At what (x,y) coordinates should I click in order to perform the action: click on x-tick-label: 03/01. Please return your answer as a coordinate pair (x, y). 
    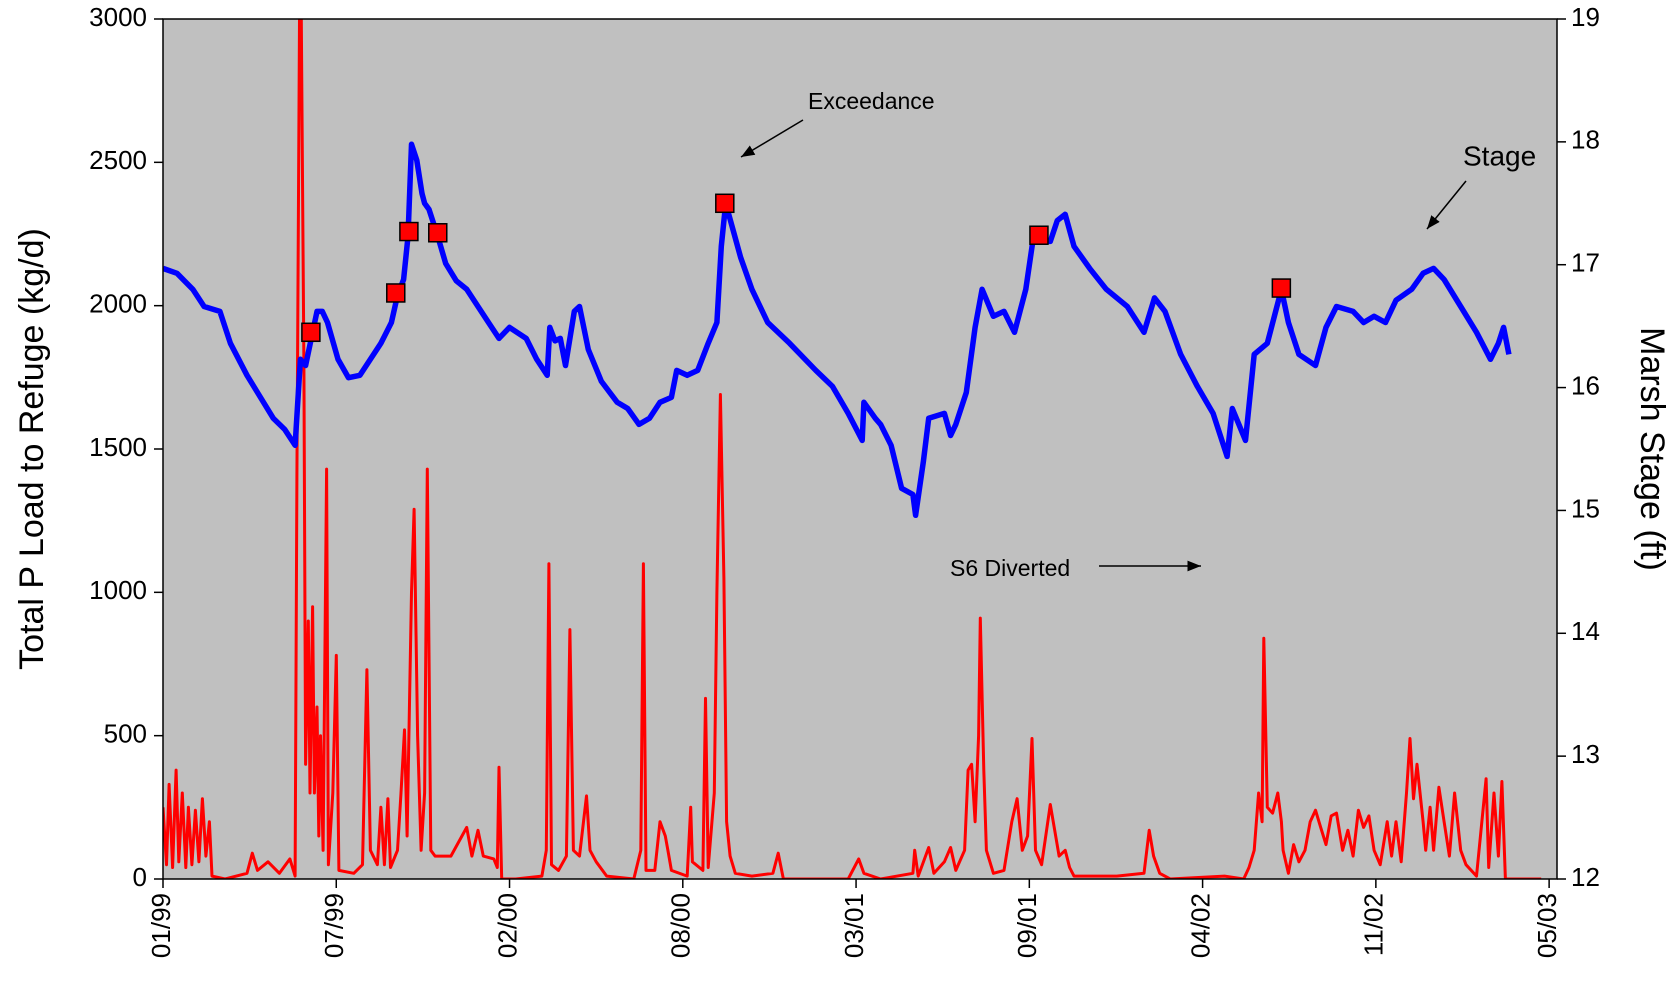
    Looking at the image, I should click on (854, 925).